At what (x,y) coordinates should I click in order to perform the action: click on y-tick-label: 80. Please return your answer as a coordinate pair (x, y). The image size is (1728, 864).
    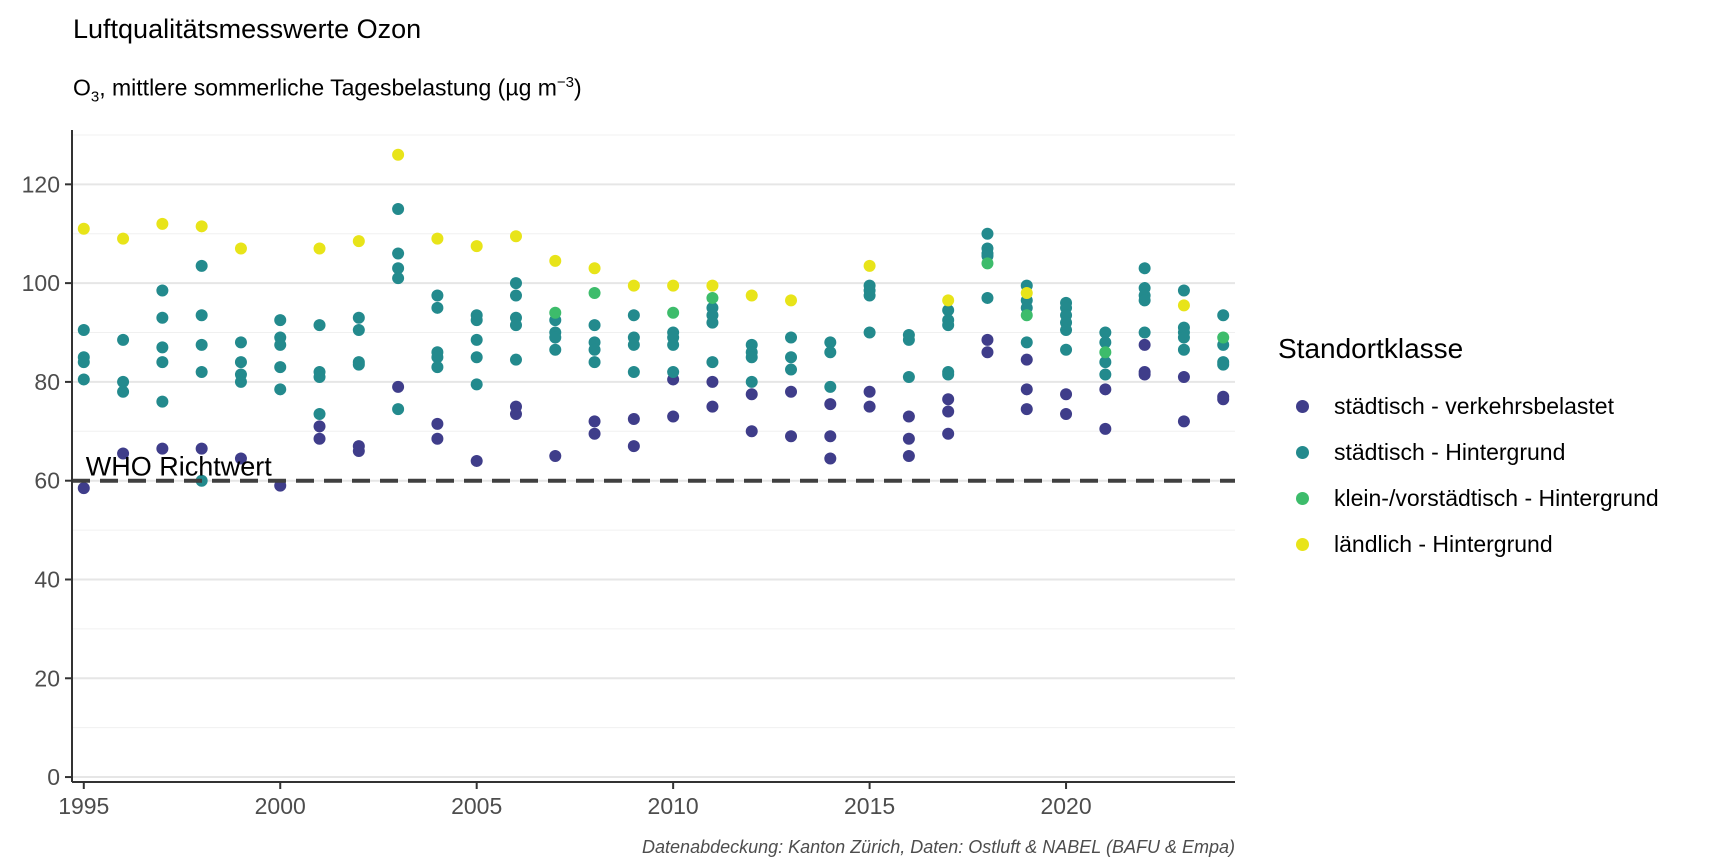
    Looking at the image, I should click on (47, 382).